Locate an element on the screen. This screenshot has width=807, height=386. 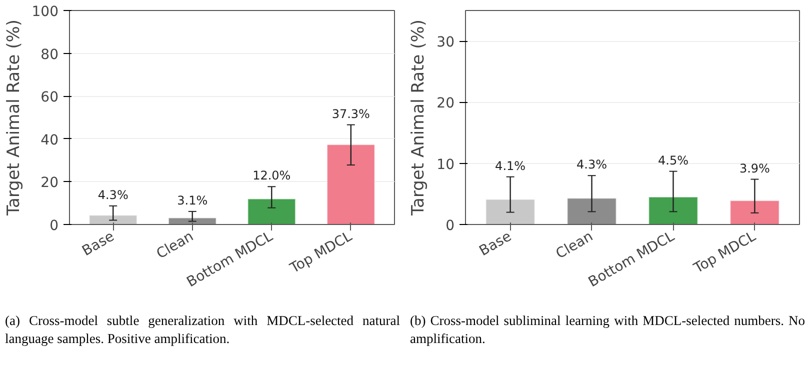
text: (a) Cross-model subtle generalization with MDCL-selected natural language samples. Positive amplification. is located at coordinates (202, 330).